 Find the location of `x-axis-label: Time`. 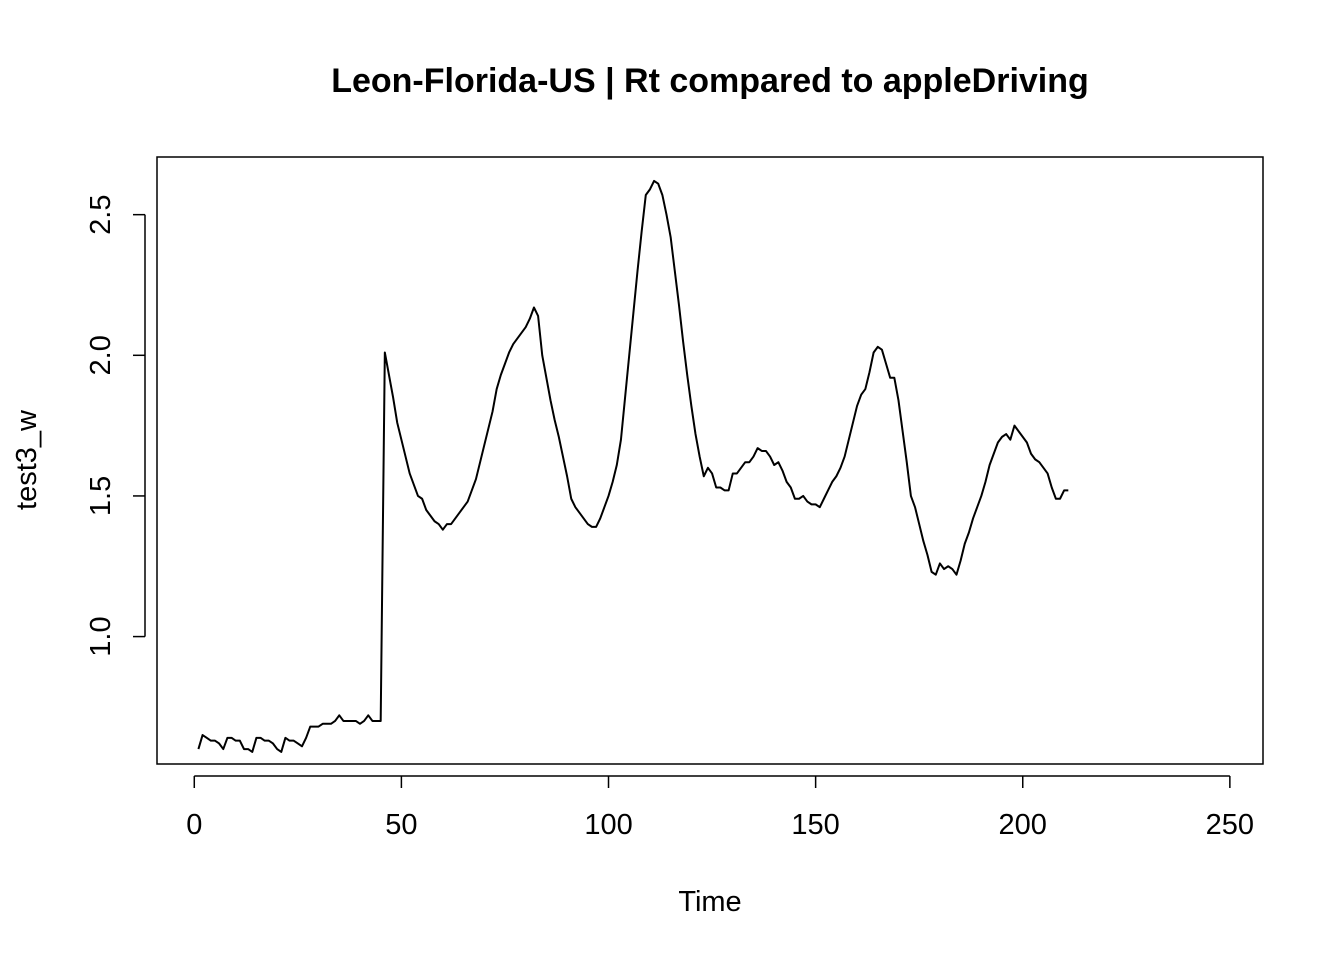

x-axis-label: Time is located at coordinates (709, 902).